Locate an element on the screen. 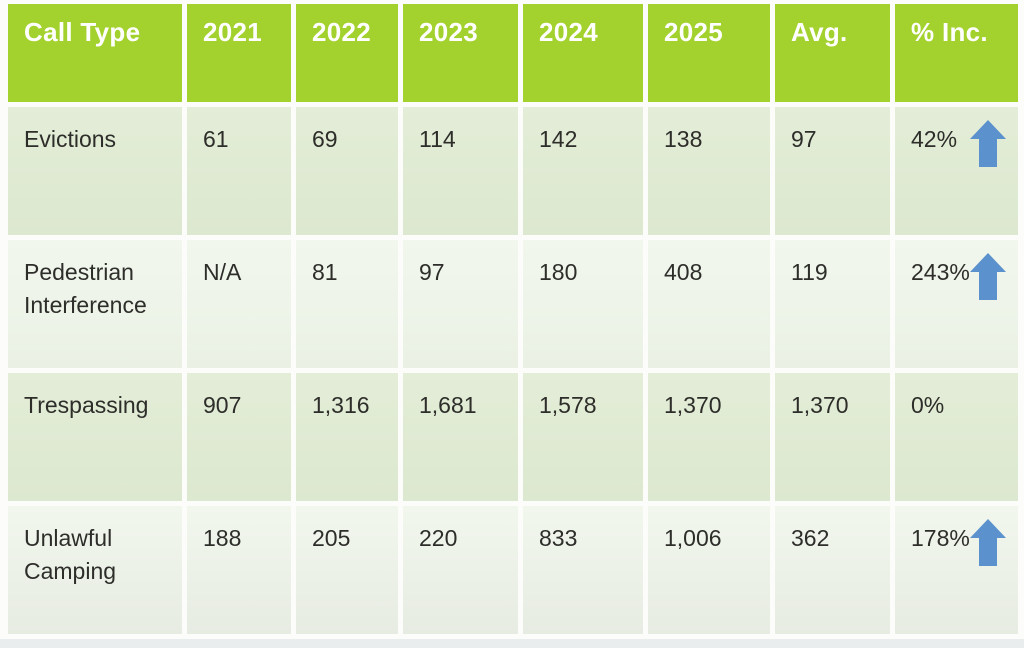 This screenshot has width=1024, height=648. cell-call-type: Trespassing is located at coordinates (95, 437).